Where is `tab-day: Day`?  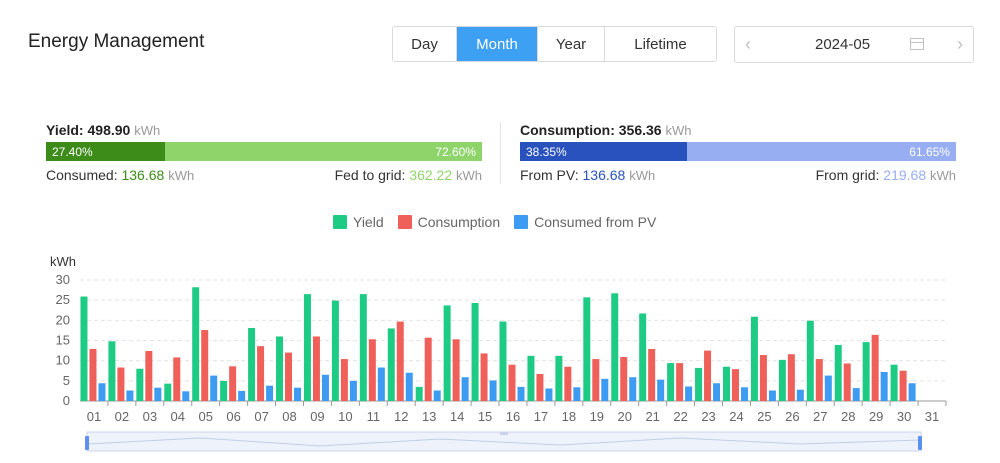 tab-day: Day is located at coordinates (425, 44).